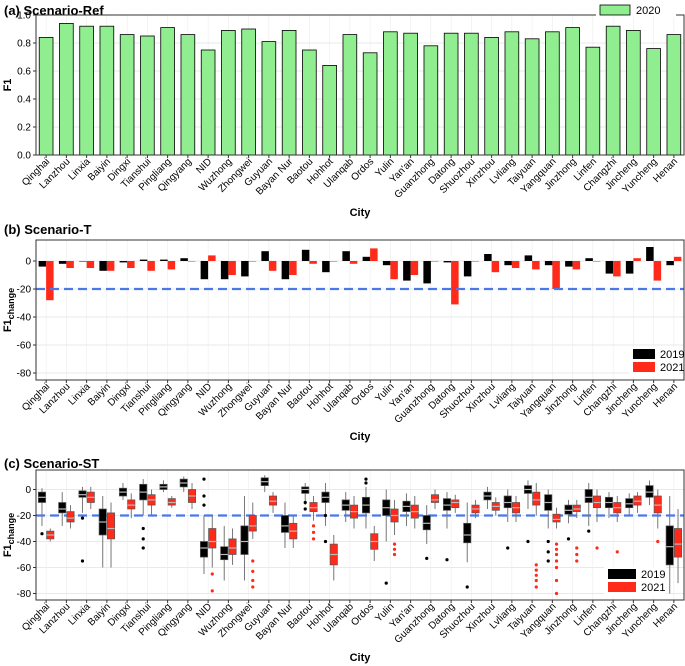 The image size is (685, 666). Describe the element at coordinates (151, 502) in the screenshot. I see `box-2021-Tianshui` at that location.